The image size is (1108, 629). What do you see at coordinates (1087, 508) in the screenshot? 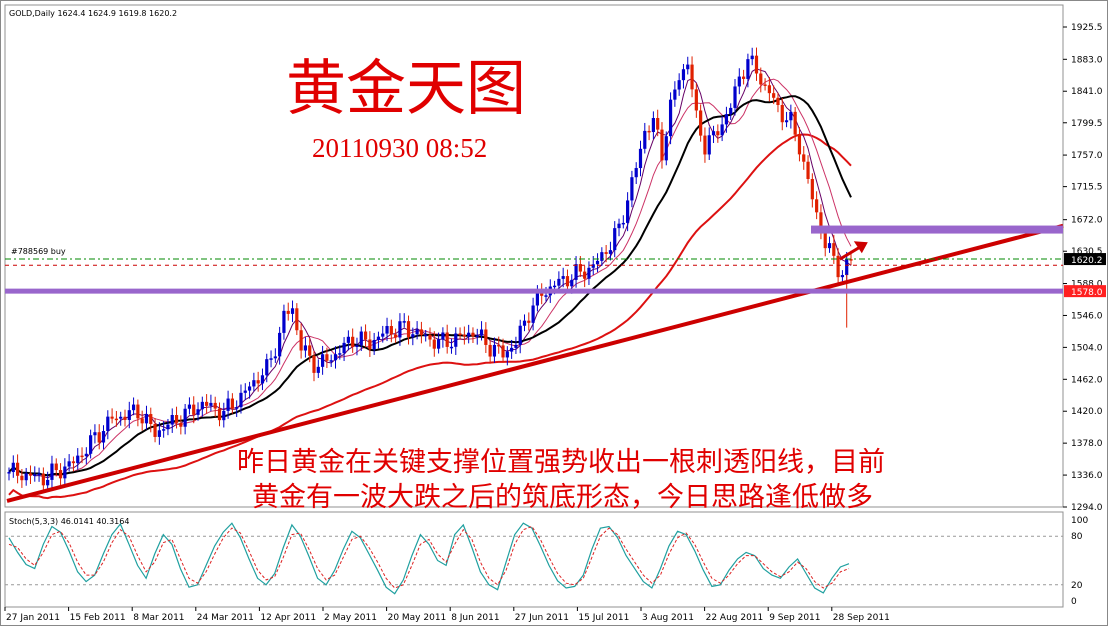
I see `y-tick-label: 1294.0` at bounding box center [1087, 508].